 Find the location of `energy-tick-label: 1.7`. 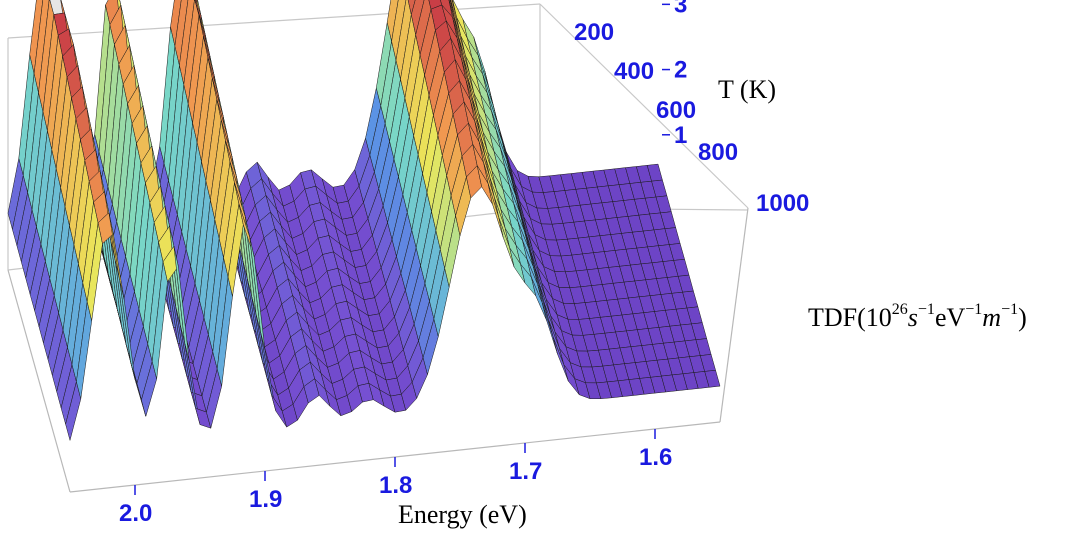

energy-tick-label: 1.7 is located at coordinates (525, 471).